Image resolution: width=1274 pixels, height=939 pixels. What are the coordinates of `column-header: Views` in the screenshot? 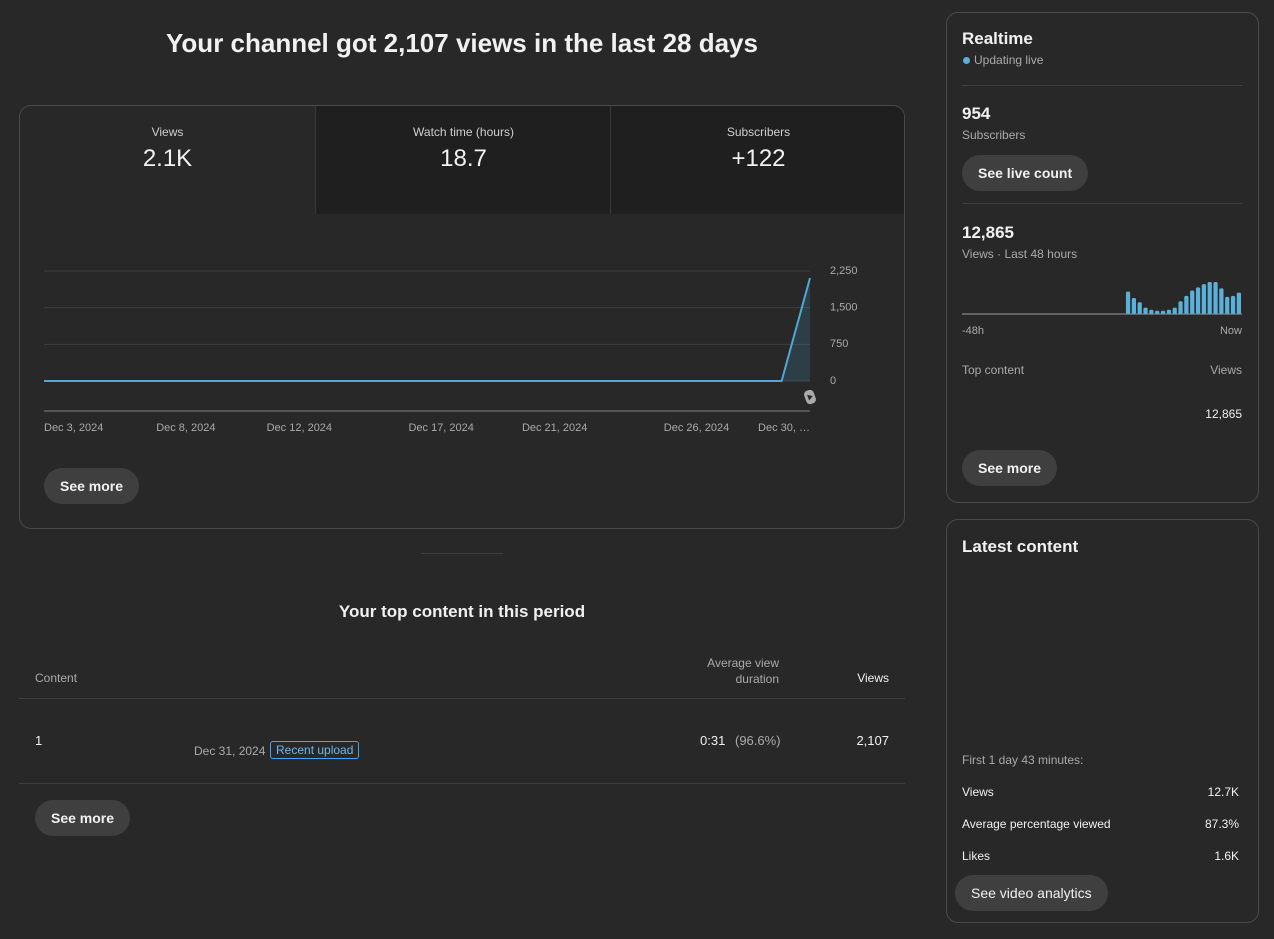 It's located at (873, 678).